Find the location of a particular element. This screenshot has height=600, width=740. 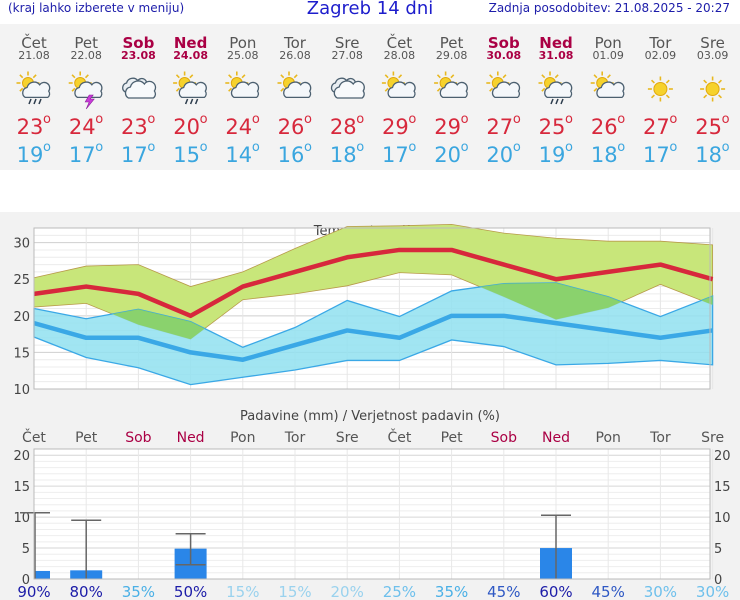

day-date: 31.08 is located at coordinates (556, 55).